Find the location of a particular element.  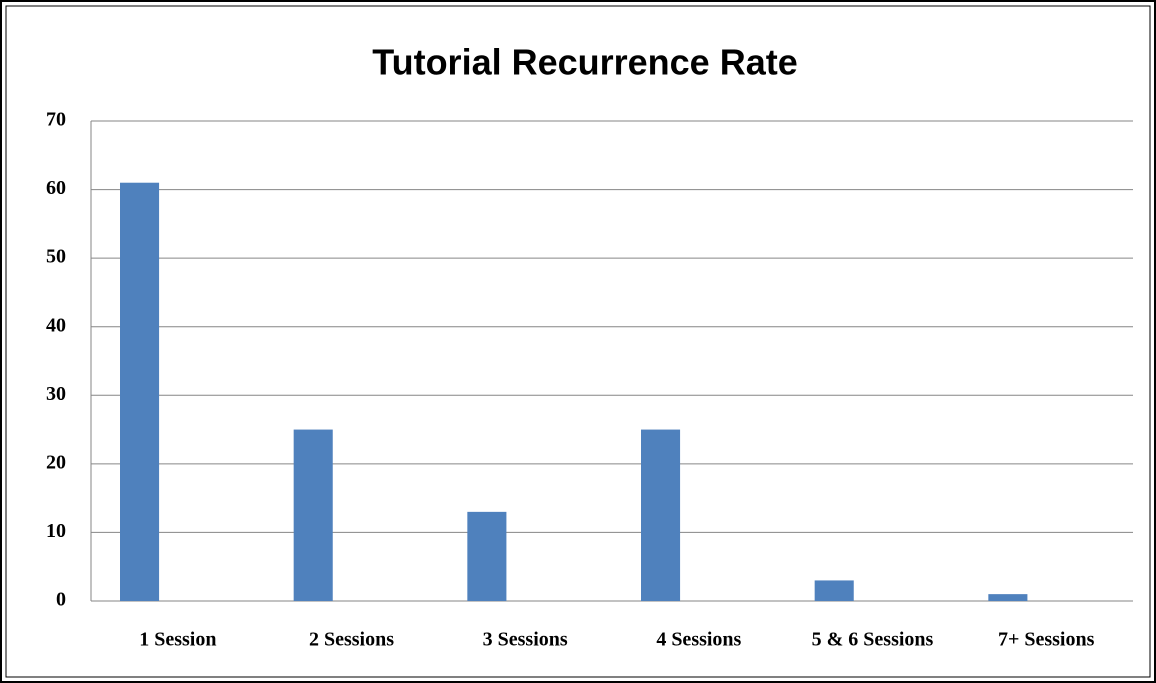

chart-title: Tutorial Recurrence Rate is located at coordinates (584, 62).